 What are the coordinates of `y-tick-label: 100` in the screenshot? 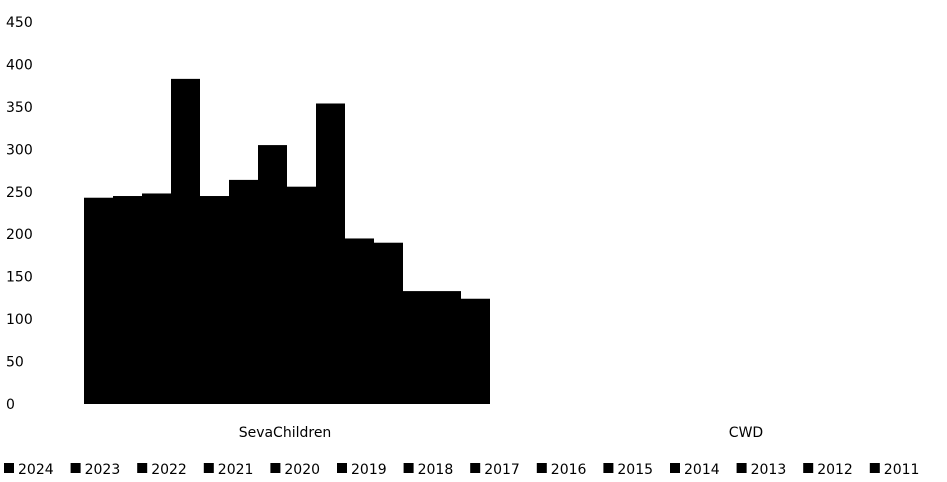 It's located at (19, 320).